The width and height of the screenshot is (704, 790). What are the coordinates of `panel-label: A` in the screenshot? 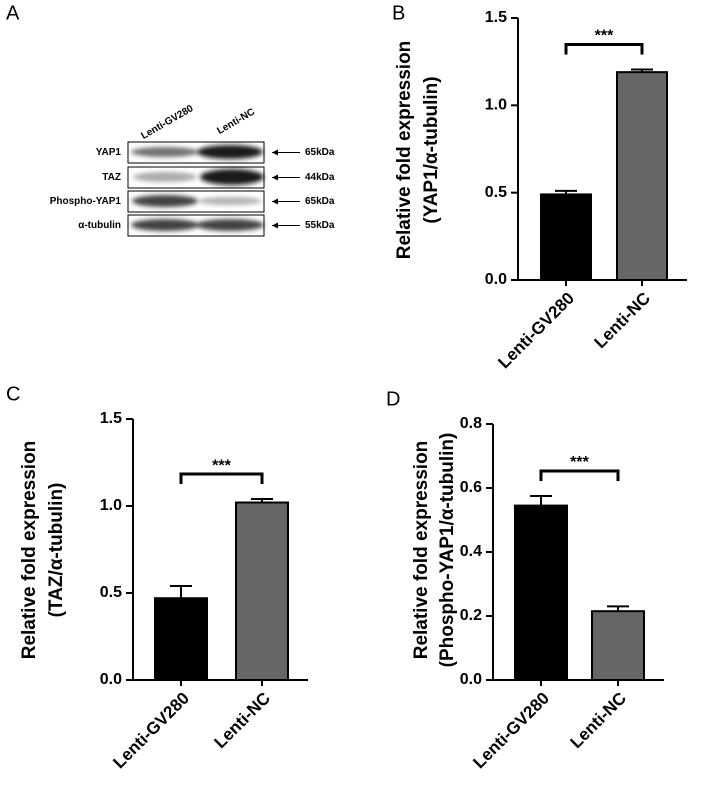 It's located at (13, 13).